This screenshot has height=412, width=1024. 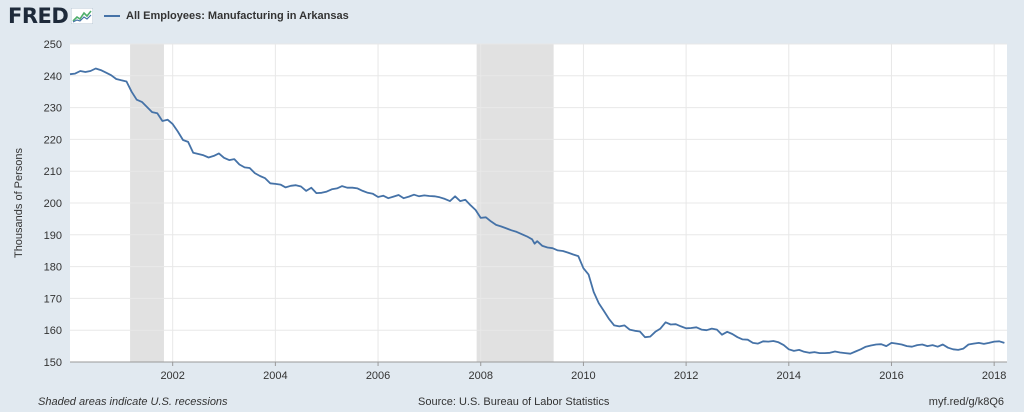 I want to click on short-link: myf.red/g/k8Q6, so click(x=966, y=402).